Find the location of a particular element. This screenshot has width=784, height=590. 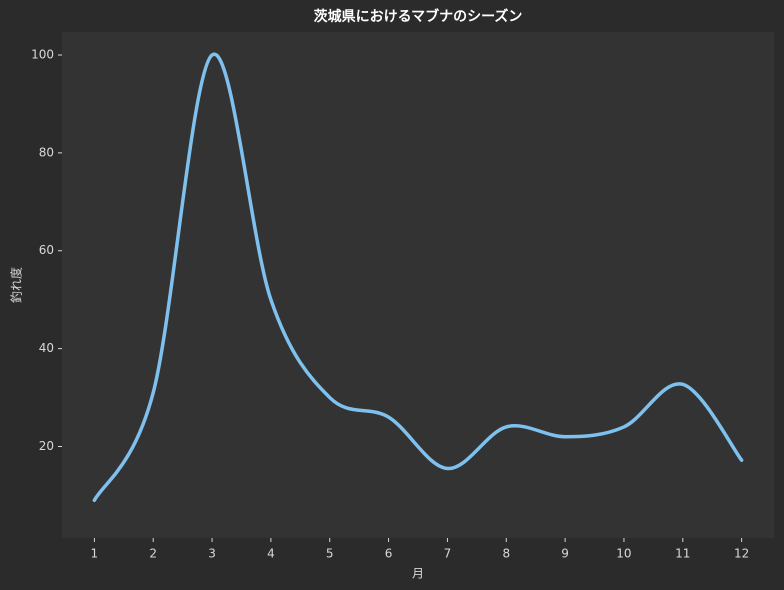

x-tick-label: 2 is located at coordinates (153, 554).